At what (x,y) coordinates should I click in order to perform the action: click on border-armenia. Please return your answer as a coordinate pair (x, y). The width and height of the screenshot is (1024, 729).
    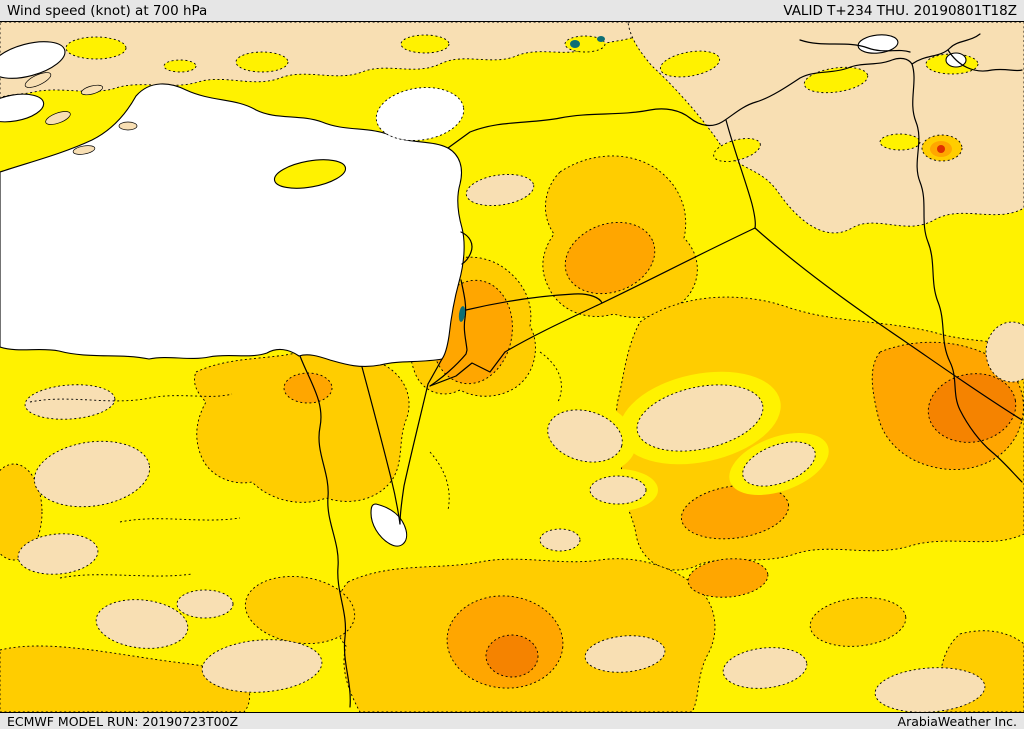
    Looking at the image, I should click on (855, 46).